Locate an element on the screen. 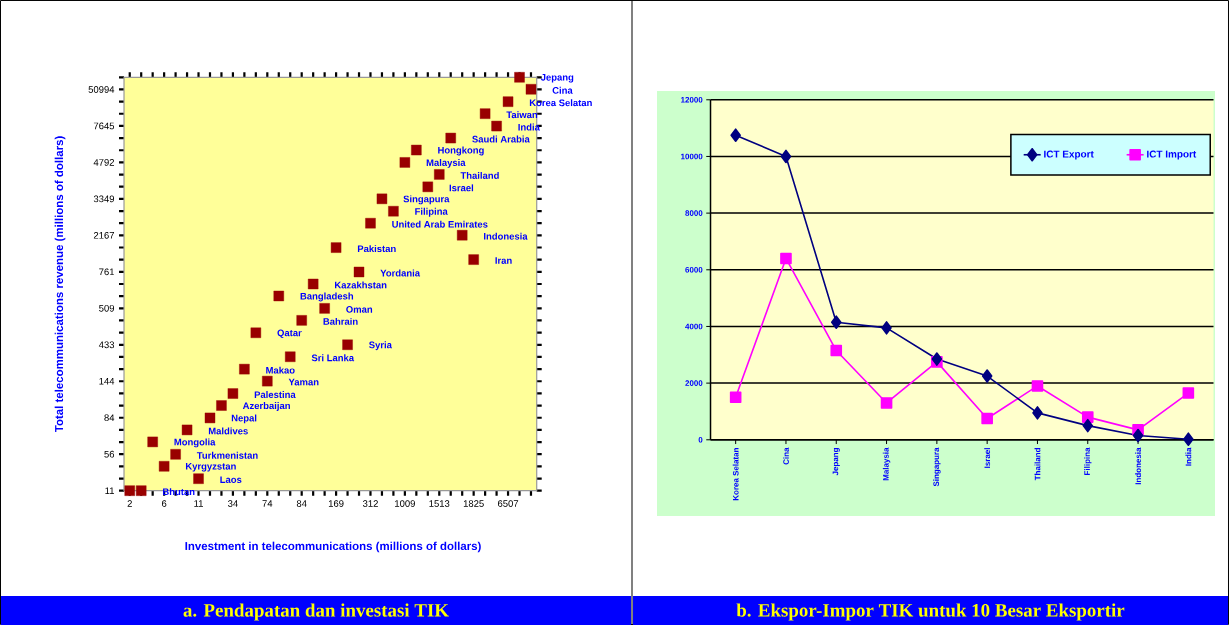 The image size is (1229, 625). annotation: Iran is located at coordinates (503, 260).